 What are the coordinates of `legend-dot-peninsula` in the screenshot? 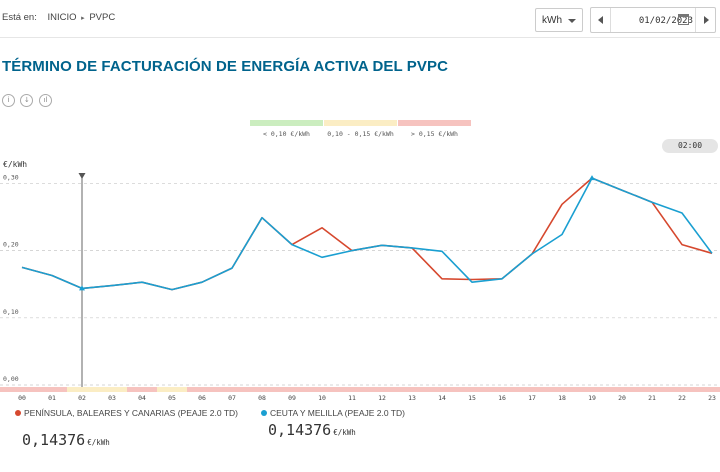 It's located at (18, 413).